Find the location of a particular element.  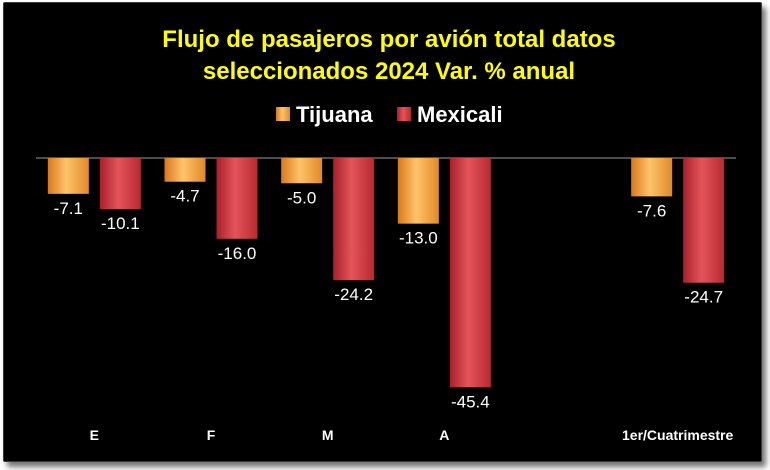

x-tick-label: M is located at coordinates (328, 435).